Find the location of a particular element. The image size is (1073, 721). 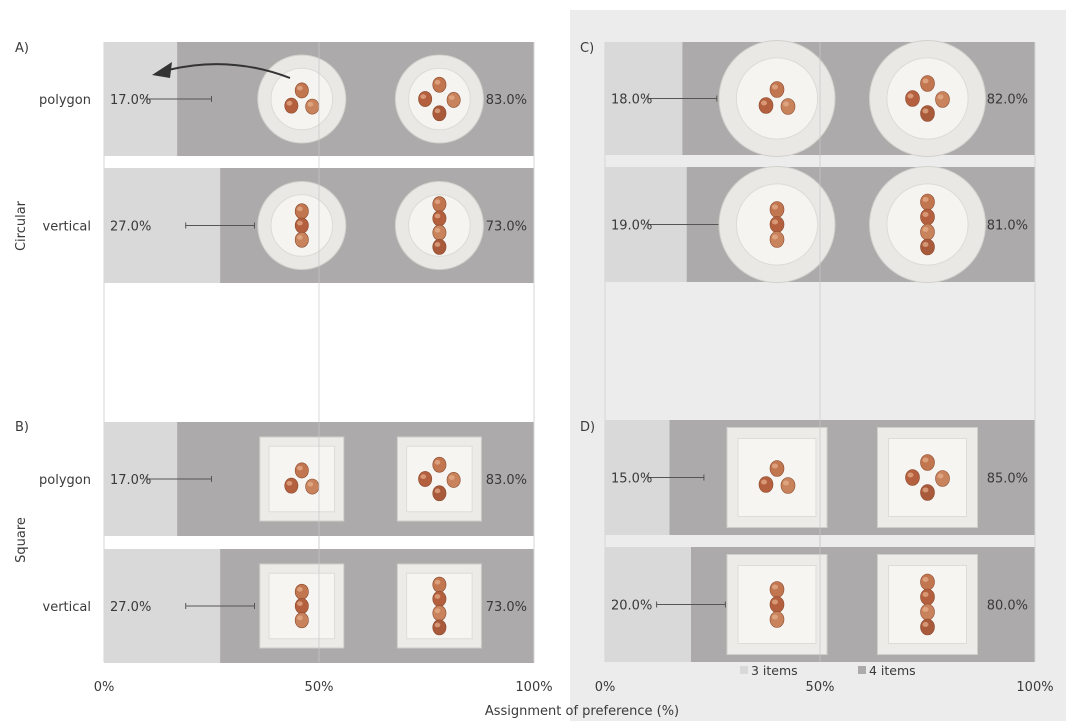

annotation-arrow is located at coordinates (229, 71).